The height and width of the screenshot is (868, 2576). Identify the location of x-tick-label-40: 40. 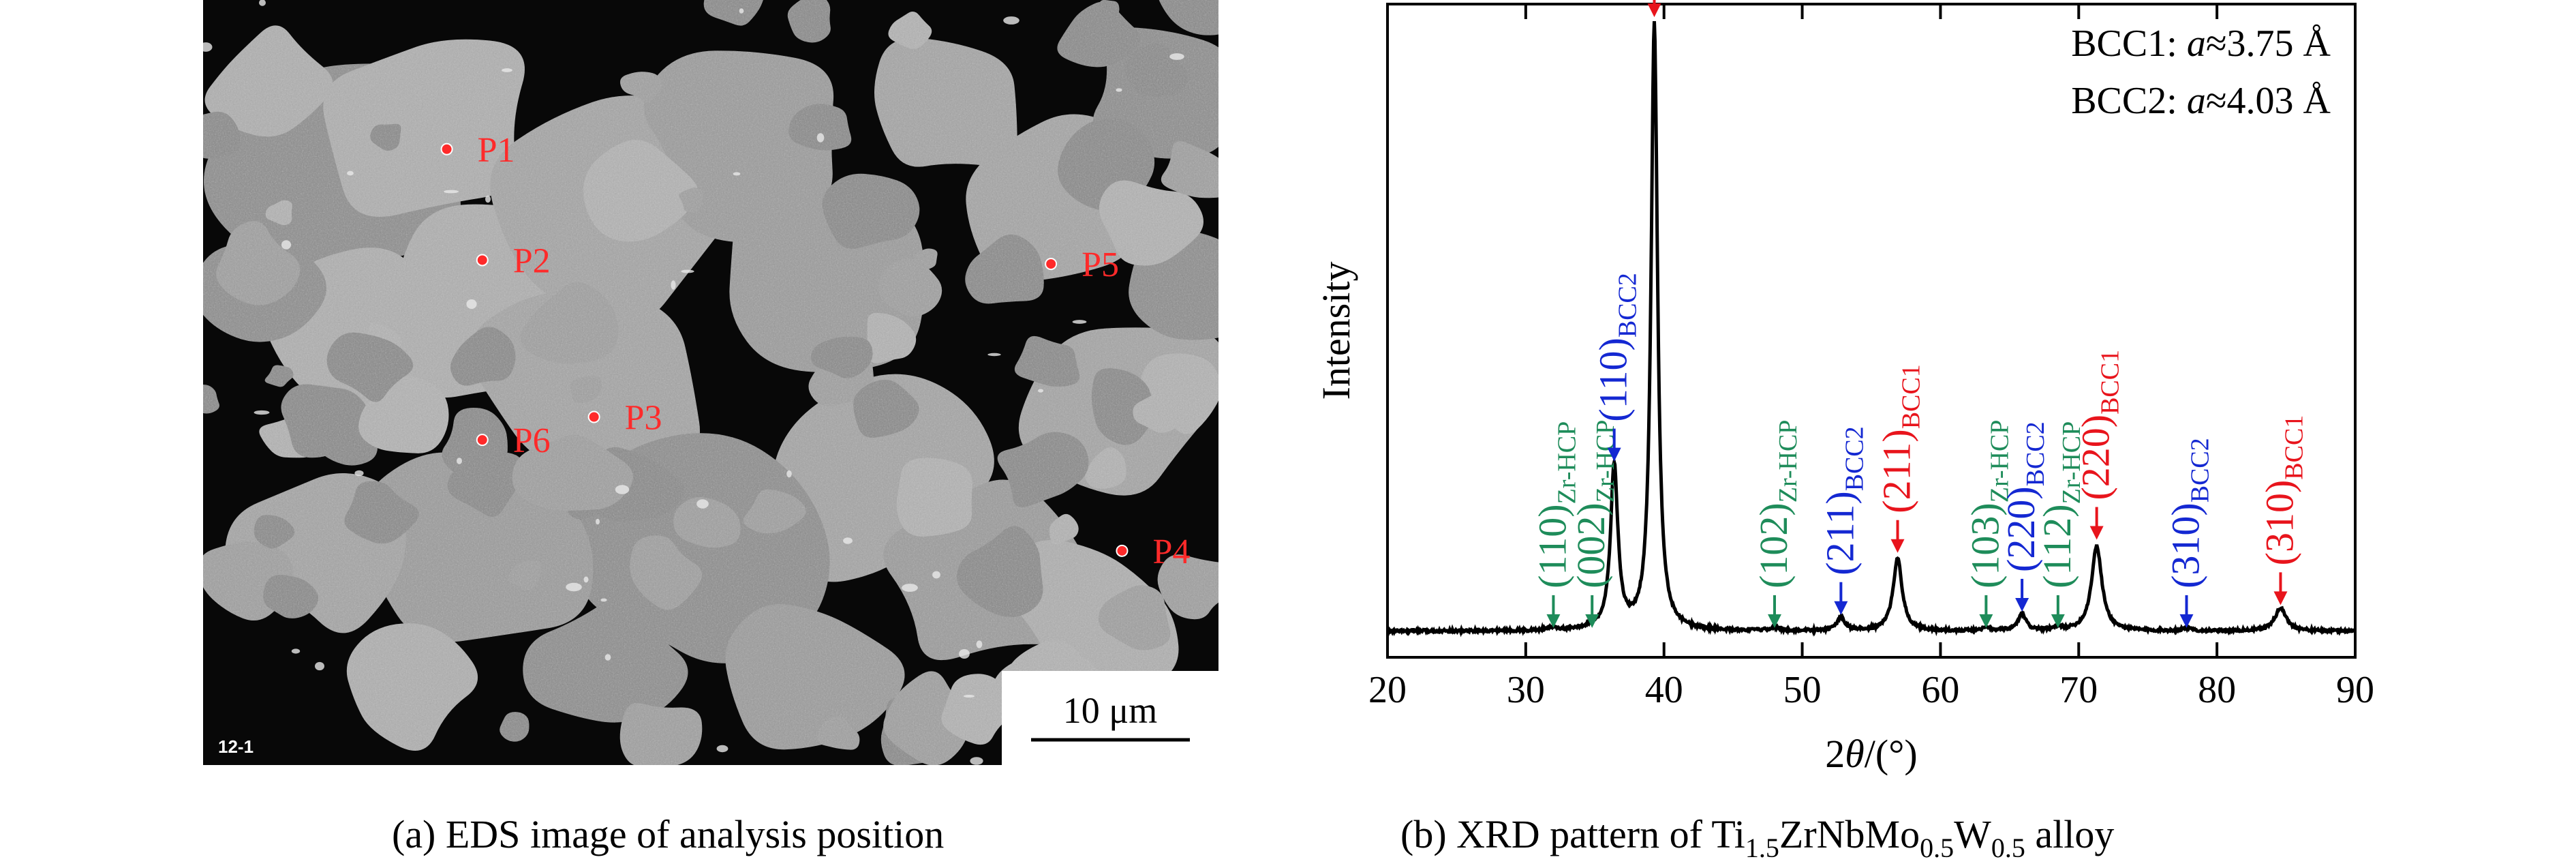
(1664, 690).